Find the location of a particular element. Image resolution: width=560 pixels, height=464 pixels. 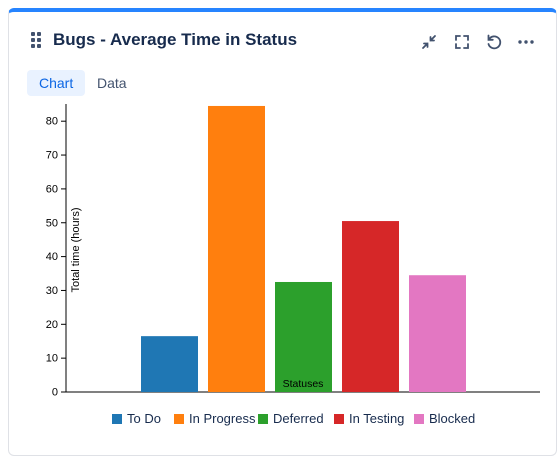

fullscreen-icon is located at coordinates (462, 42).